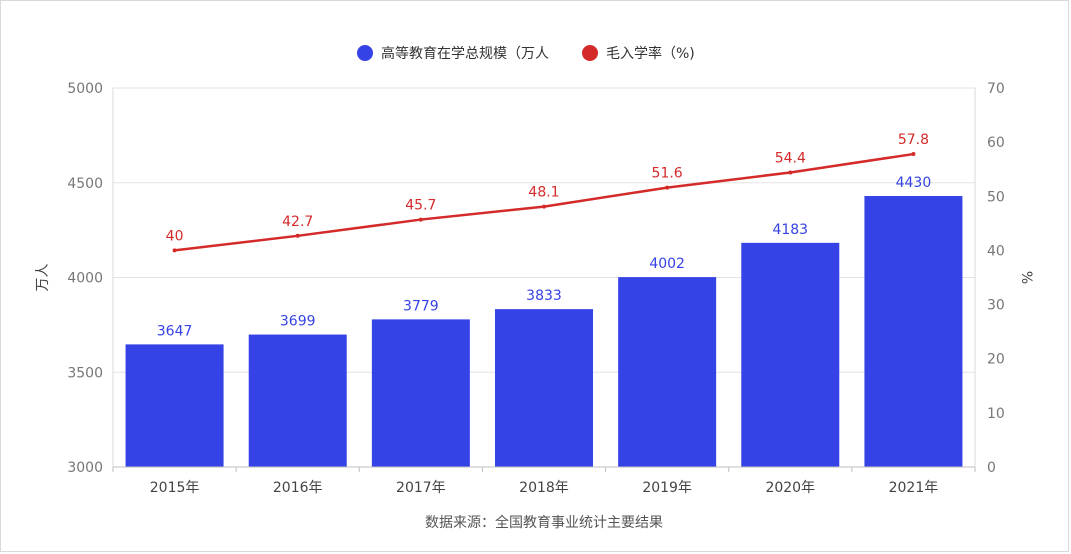 The image size is (1071, 554). What do you see at coordinates (996, 197) in the screenshot?
I see `y2-tick-label: 50` at bounding box center [996, 197].